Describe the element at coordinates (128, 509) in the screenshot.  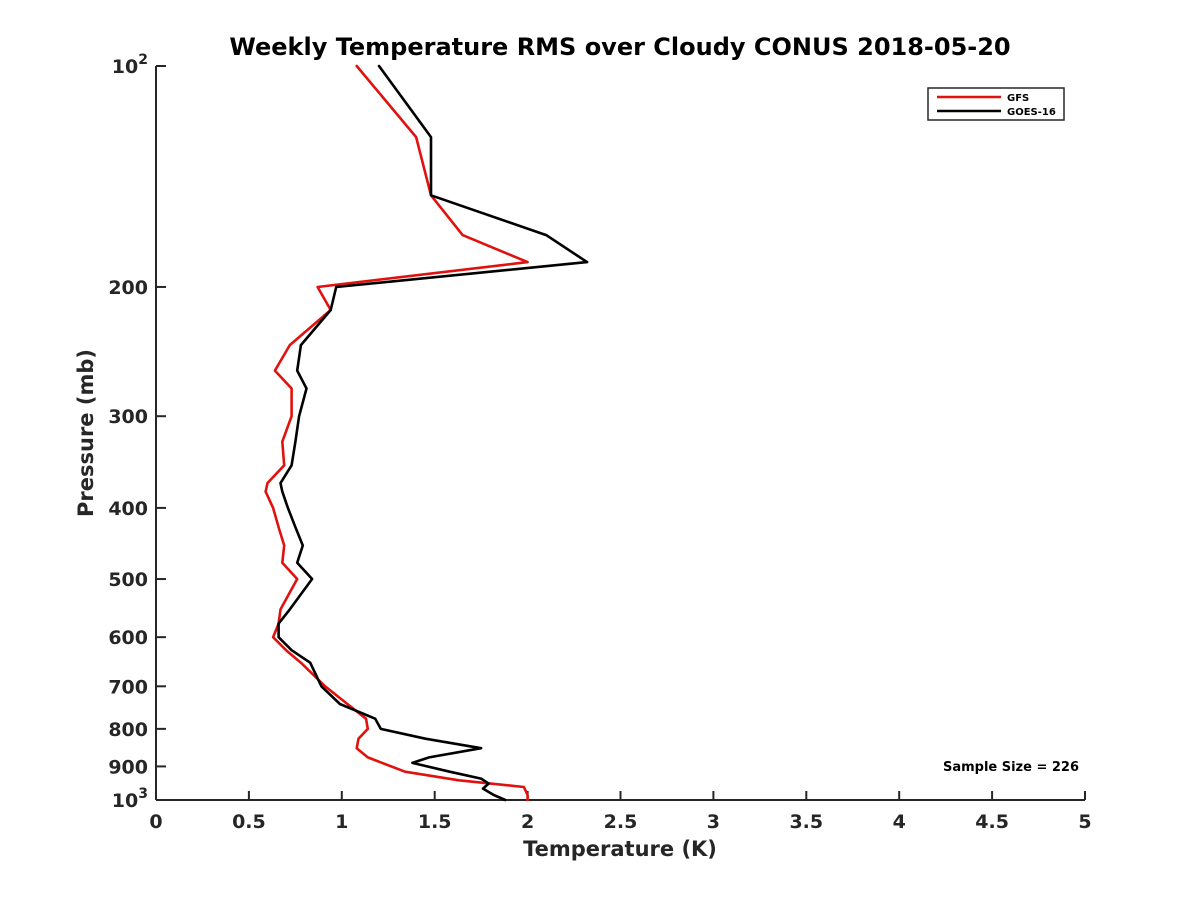
I see `y-tick-label: 400` at that location.